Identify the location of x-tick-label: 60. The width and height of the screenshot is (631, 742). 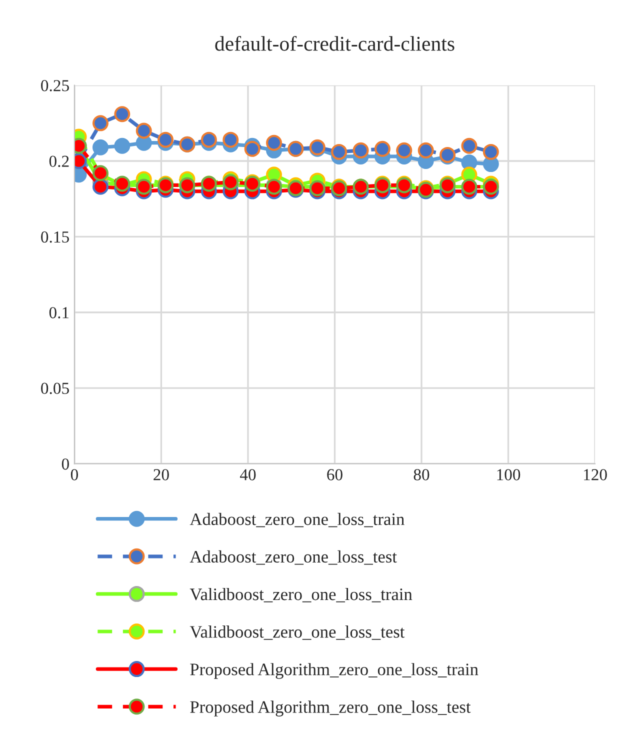
(334, 474).